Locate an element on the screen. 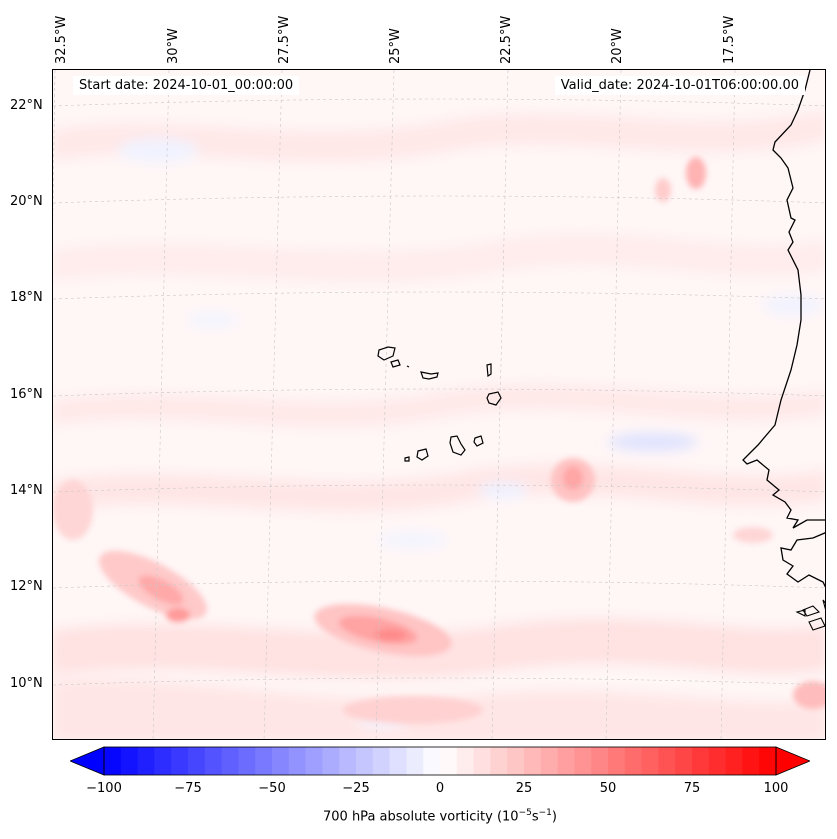  lat-label-22n: 22°N is located at coordinates (26, 105).